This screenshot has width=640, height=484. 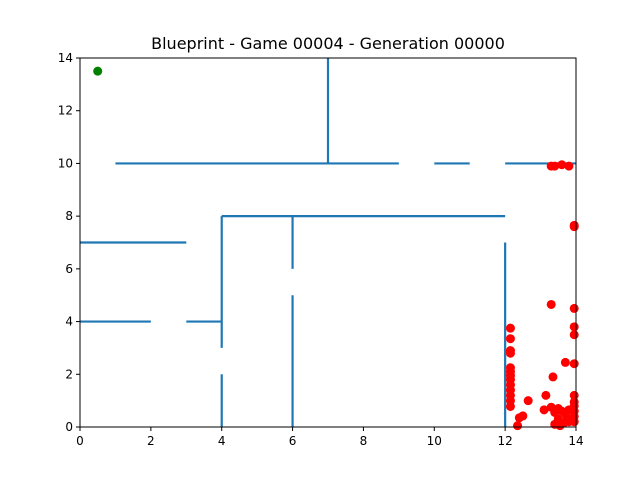 What do you see at coordinates (69, 374) in the screenshot?
I see `y-tick-label-1: 2` at bounding box center [69, 374].